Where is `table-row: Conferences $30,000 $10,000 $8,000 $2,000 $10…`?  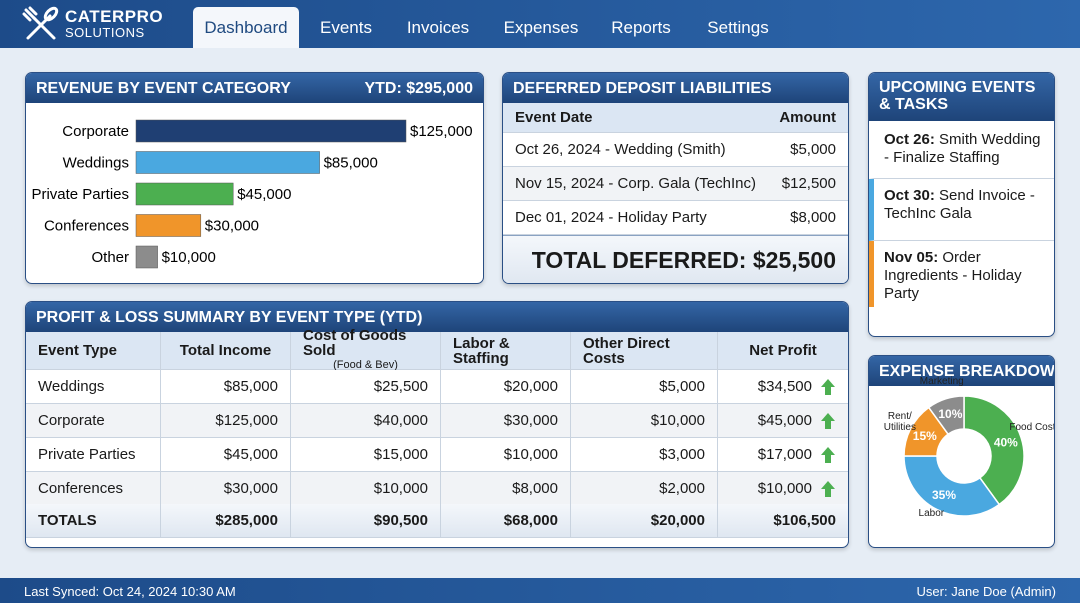
table-row: Conferences $30,000 $10,000 $8,000 $2,000 $10… is located at coordinates (437, 489).